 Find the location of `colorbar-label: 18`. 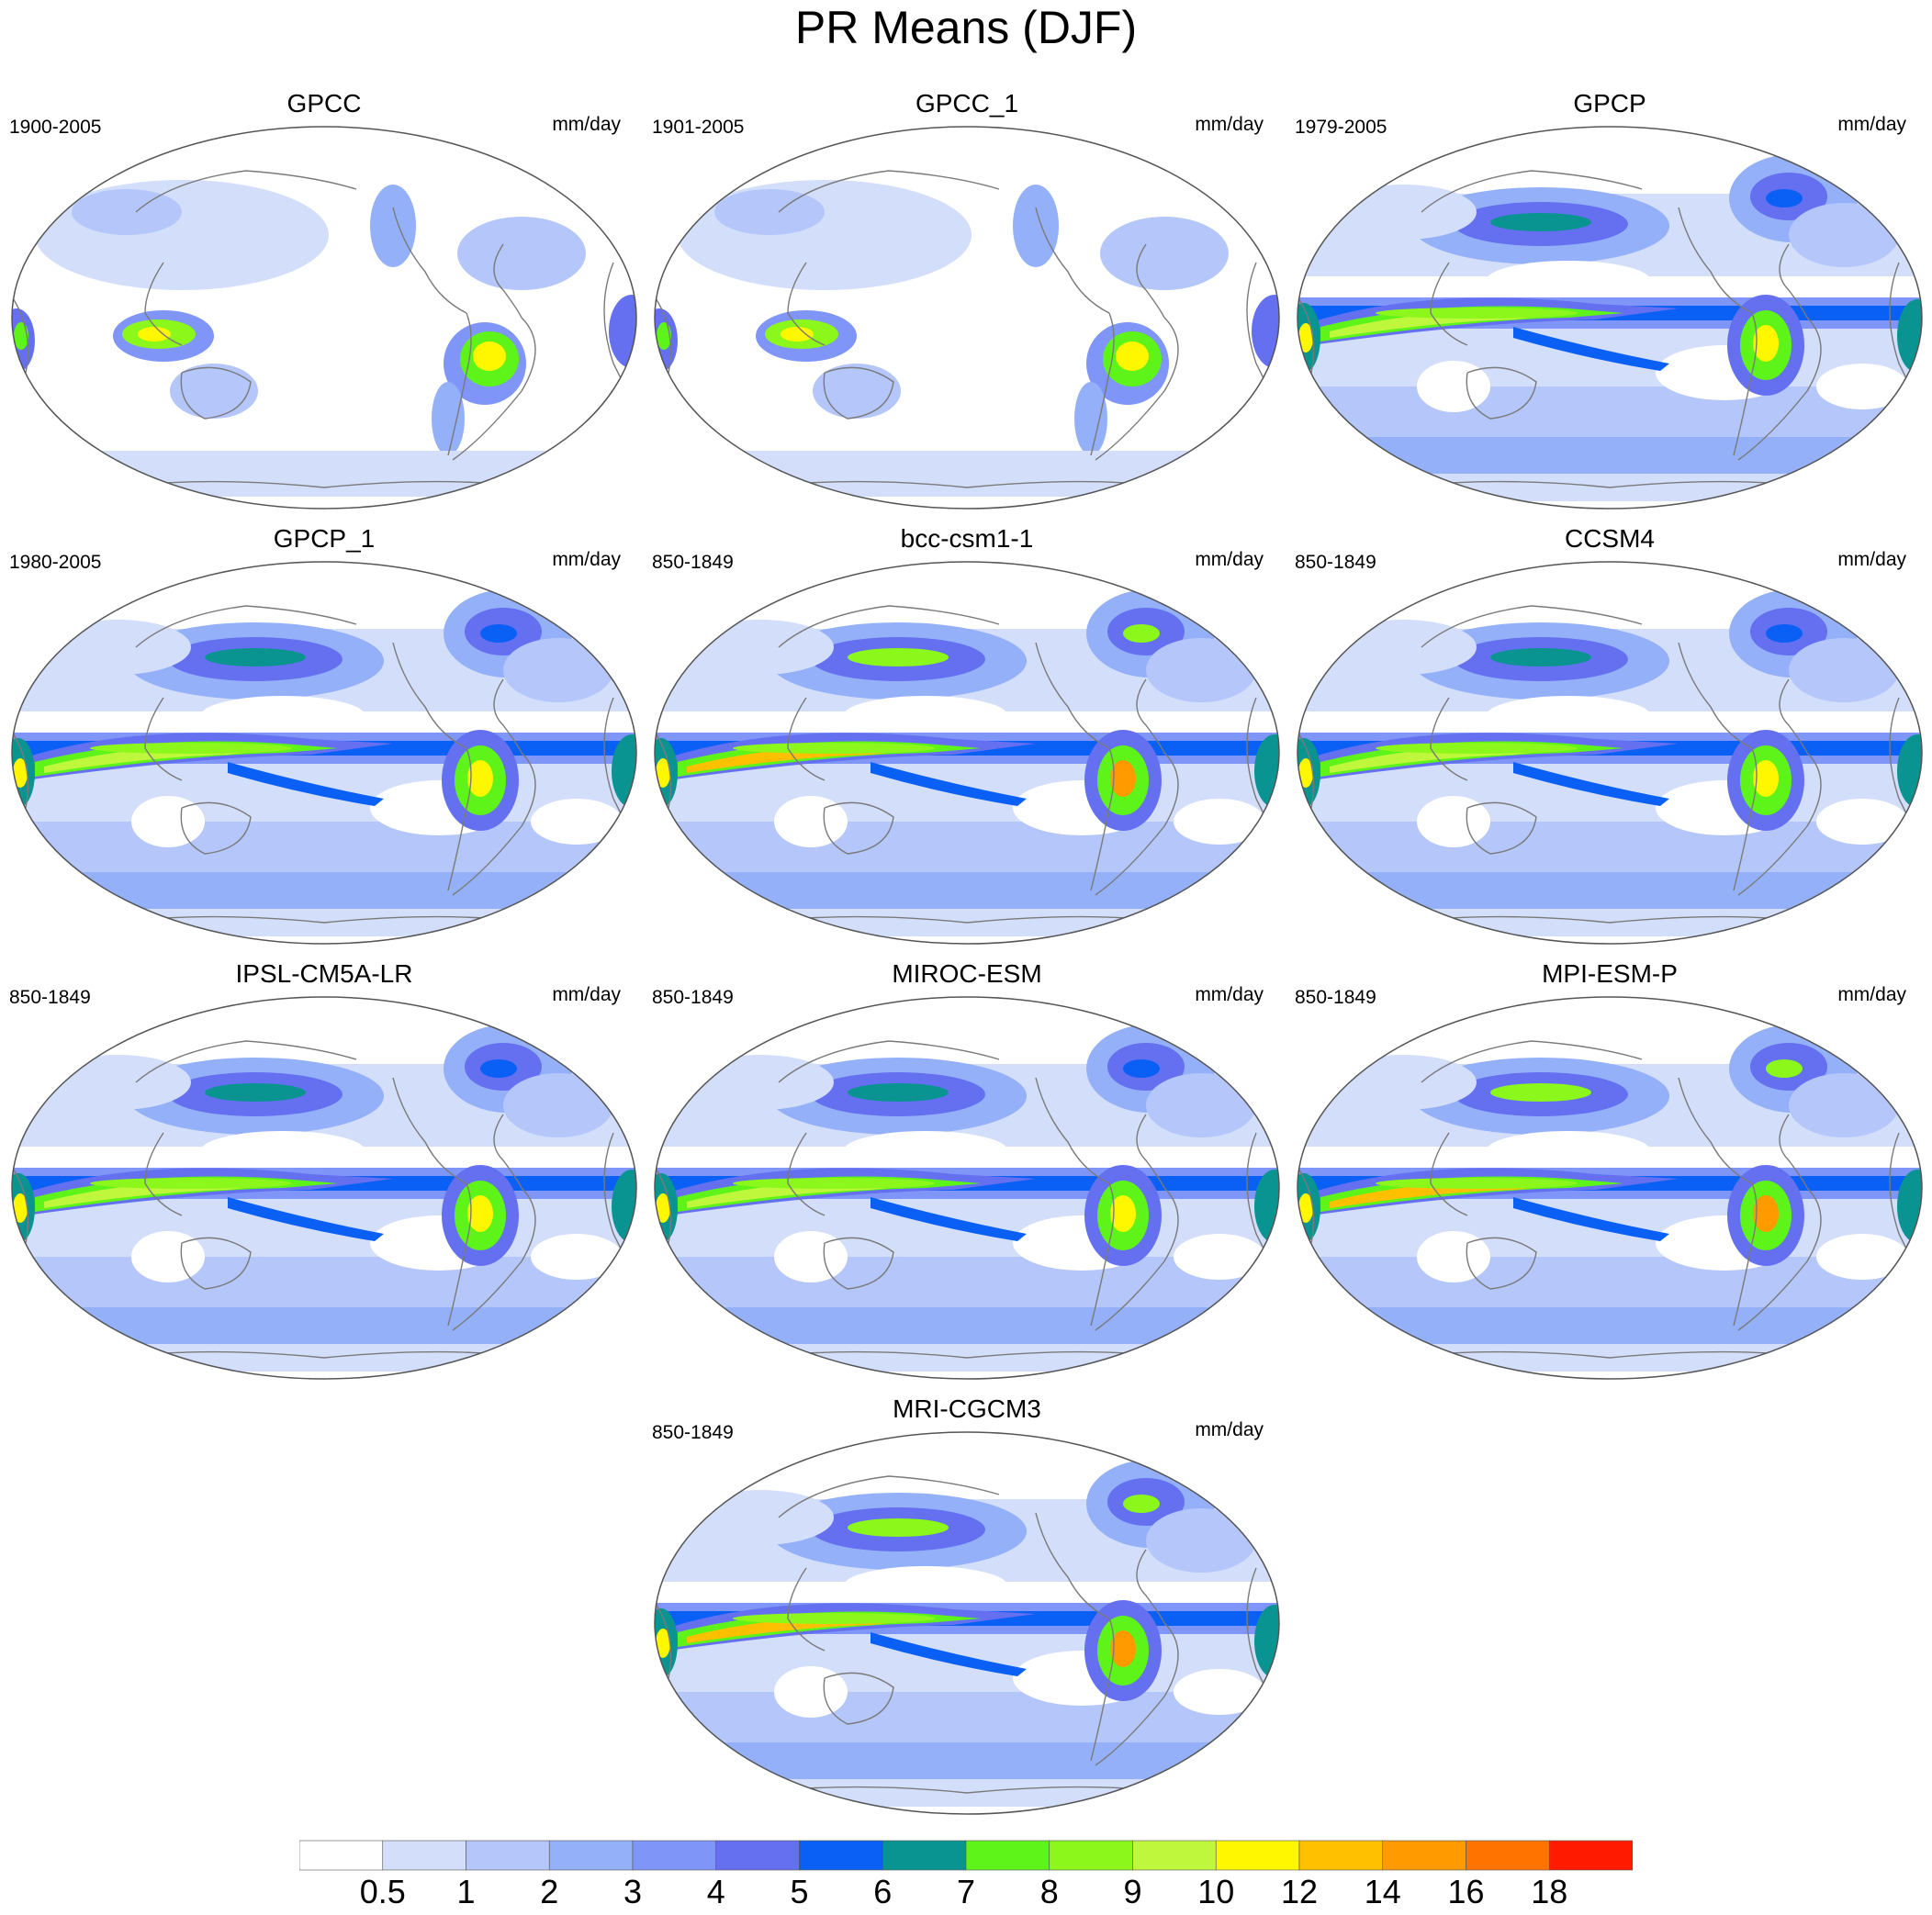

colorbar-label: 18 is located at coordinates (1549, 1891).